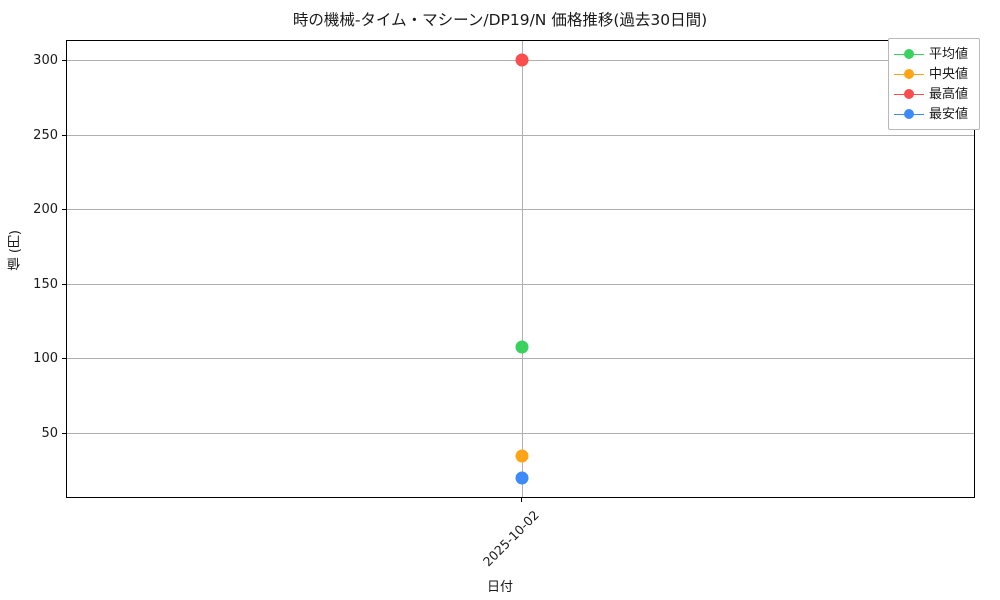  Describe the element at coordinates (499, 587) in the screenshot. I see `x-axis-label: 日付` at that location.